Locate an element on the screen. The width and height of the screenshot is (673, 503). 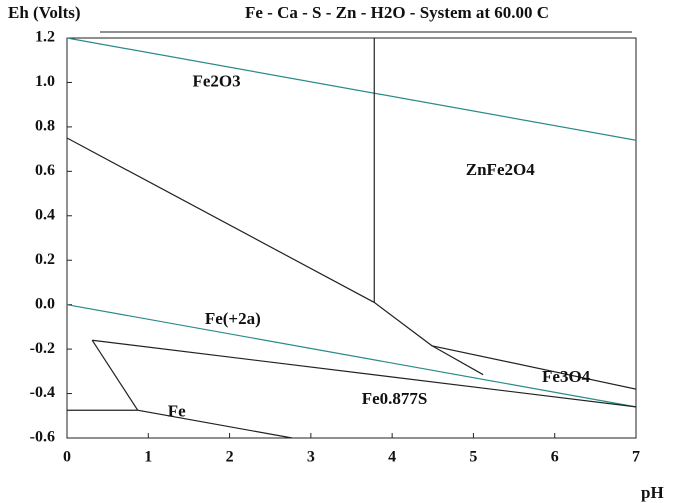
y-tick-label: -0.6 is located at coordinates (42, 437).